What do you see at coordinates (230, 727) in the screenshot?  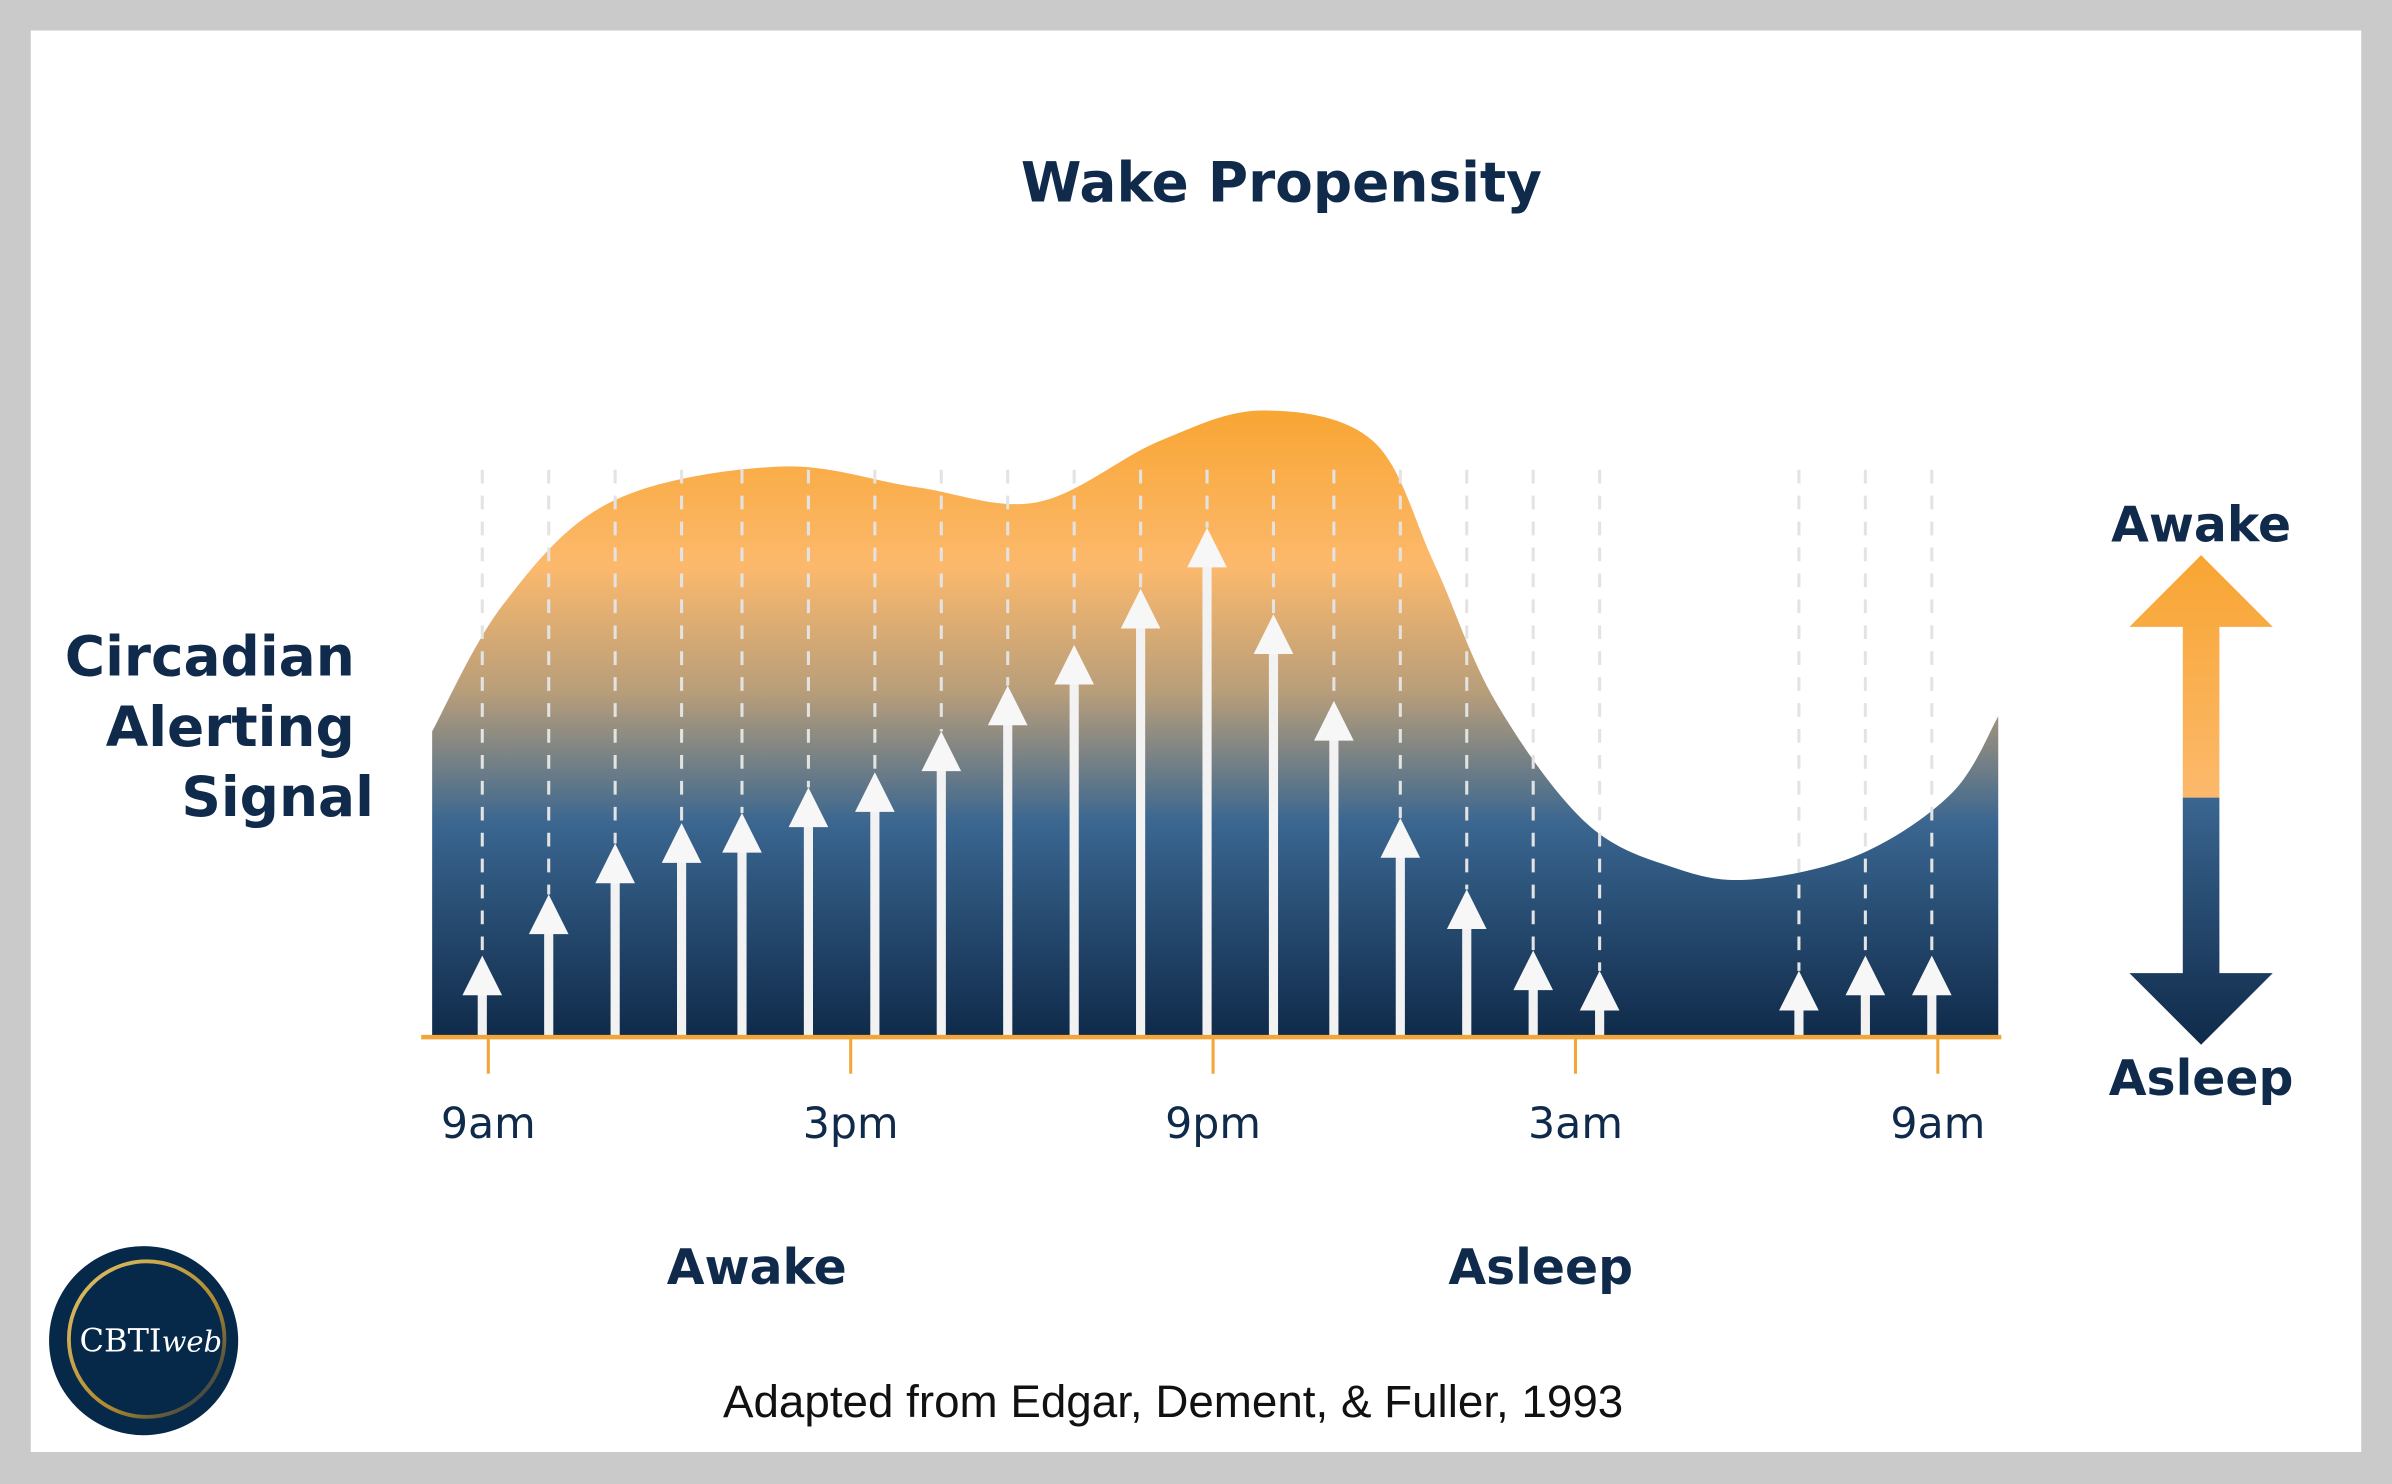 I see `y-label-line: Alerting` at bounding box center [230, 727].